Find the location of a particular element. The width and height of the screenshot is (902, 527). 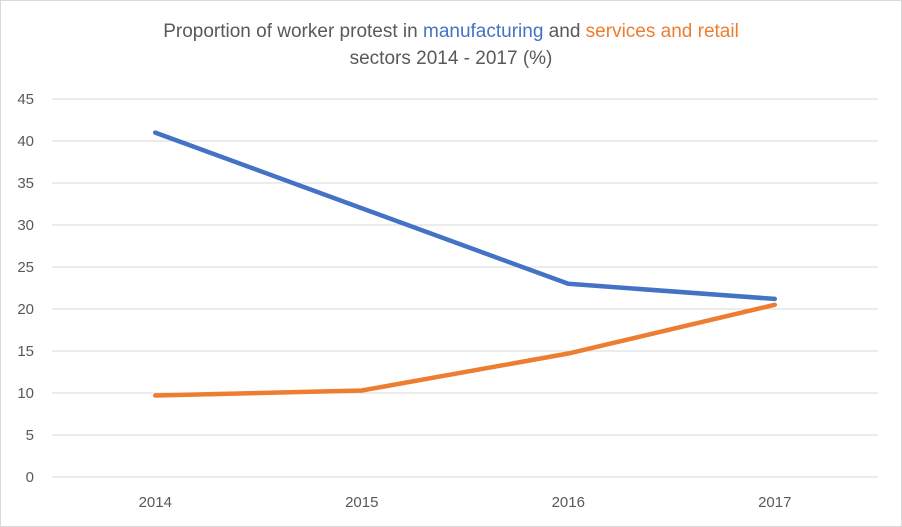

y-tick-label: 0 is located at coordinates (30, 477).